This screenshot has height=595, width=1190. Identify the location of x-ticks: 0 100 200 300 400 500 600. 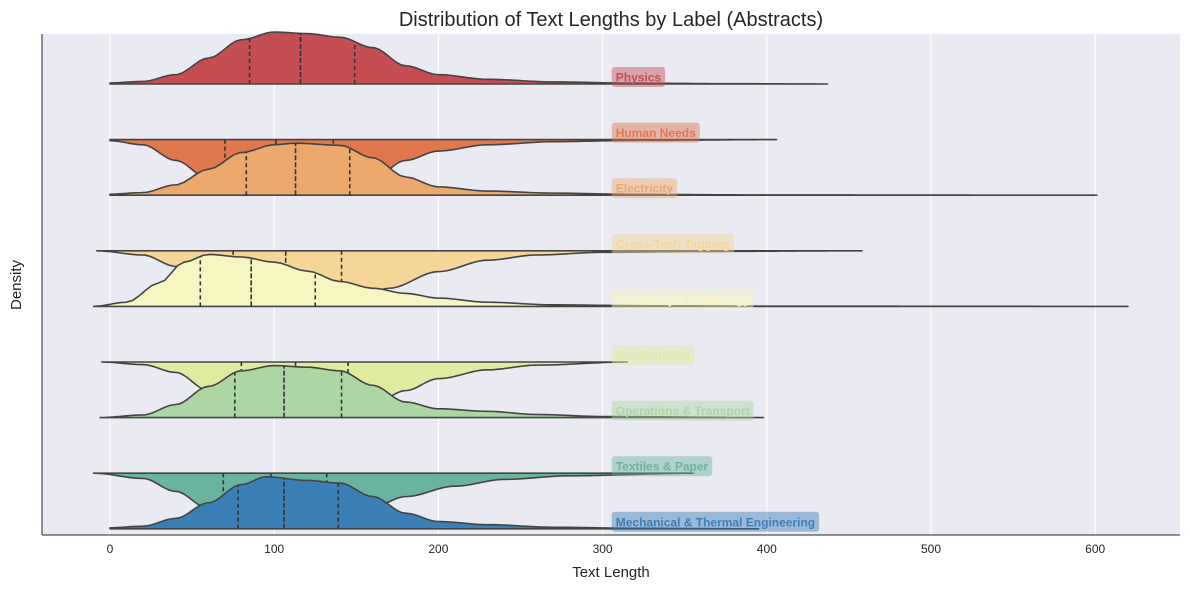
(606, 549).